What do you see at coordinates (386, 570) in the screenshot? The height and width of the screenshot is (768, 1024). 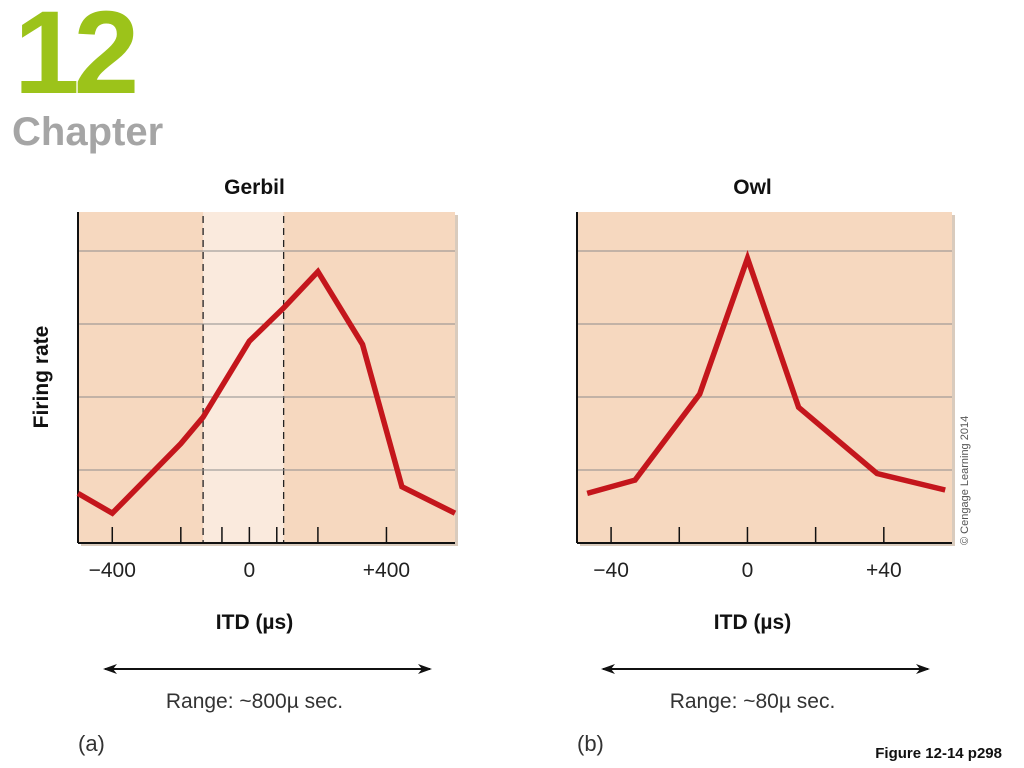 I see `x-tick-label: +400` at bounding box center [386, 570].